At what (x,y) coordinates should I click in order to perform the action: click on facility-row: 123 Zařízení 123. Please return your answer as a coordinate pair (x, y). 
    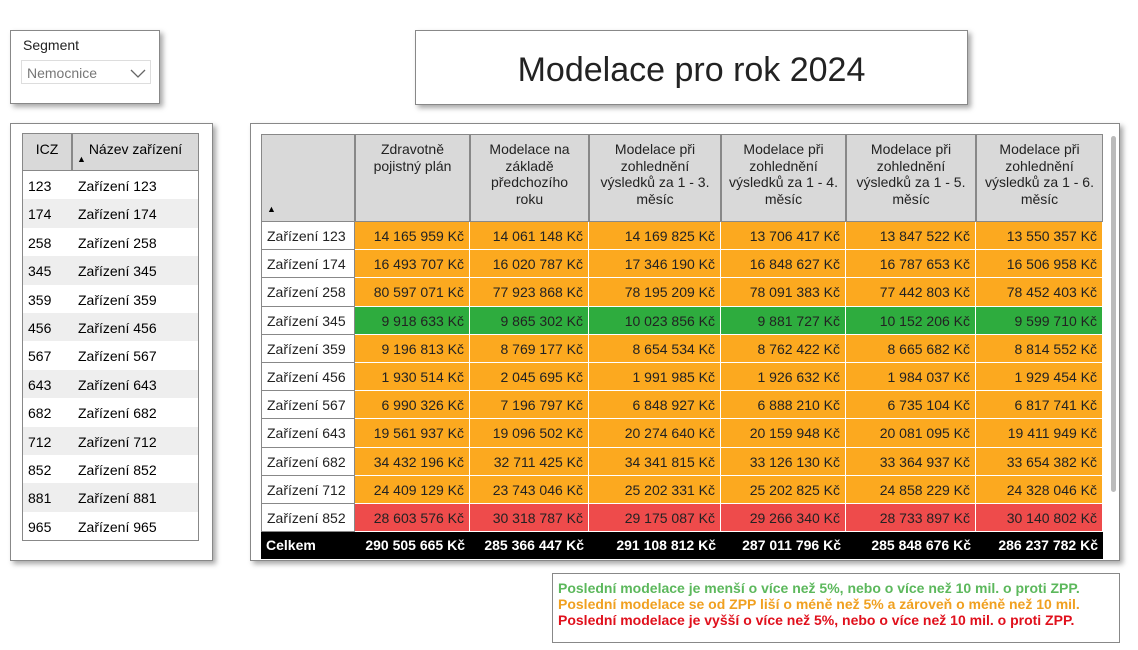
    Looking at the image, I should click on (110, 185).